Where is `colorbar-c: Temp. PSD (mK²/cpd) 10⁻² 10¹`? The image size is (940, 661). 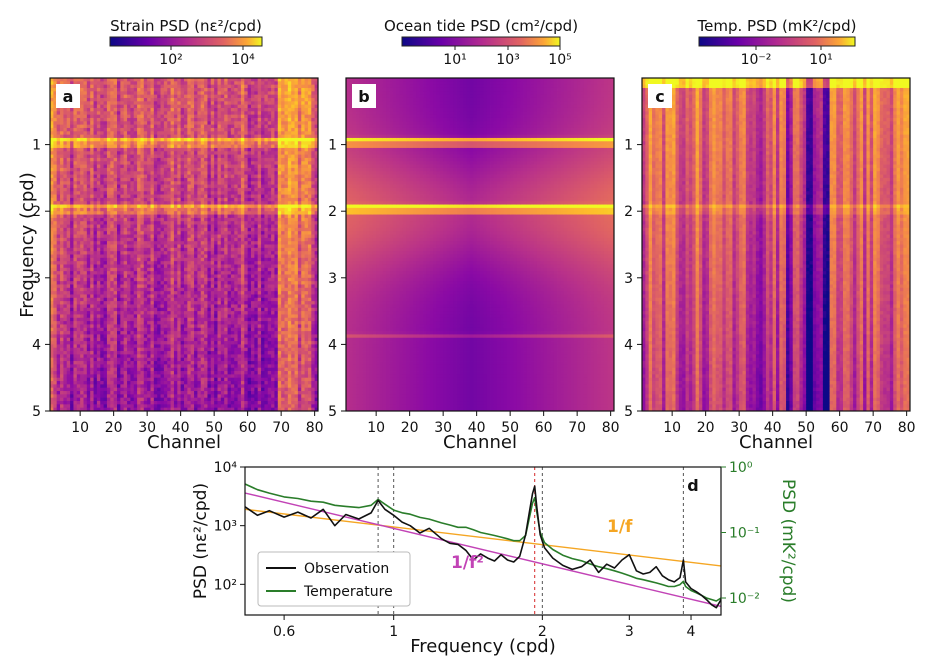
colorbar-c: Temp. PSD (mK²/cpd) 10⁻² 10¹ is located at coordinates (777, 42).